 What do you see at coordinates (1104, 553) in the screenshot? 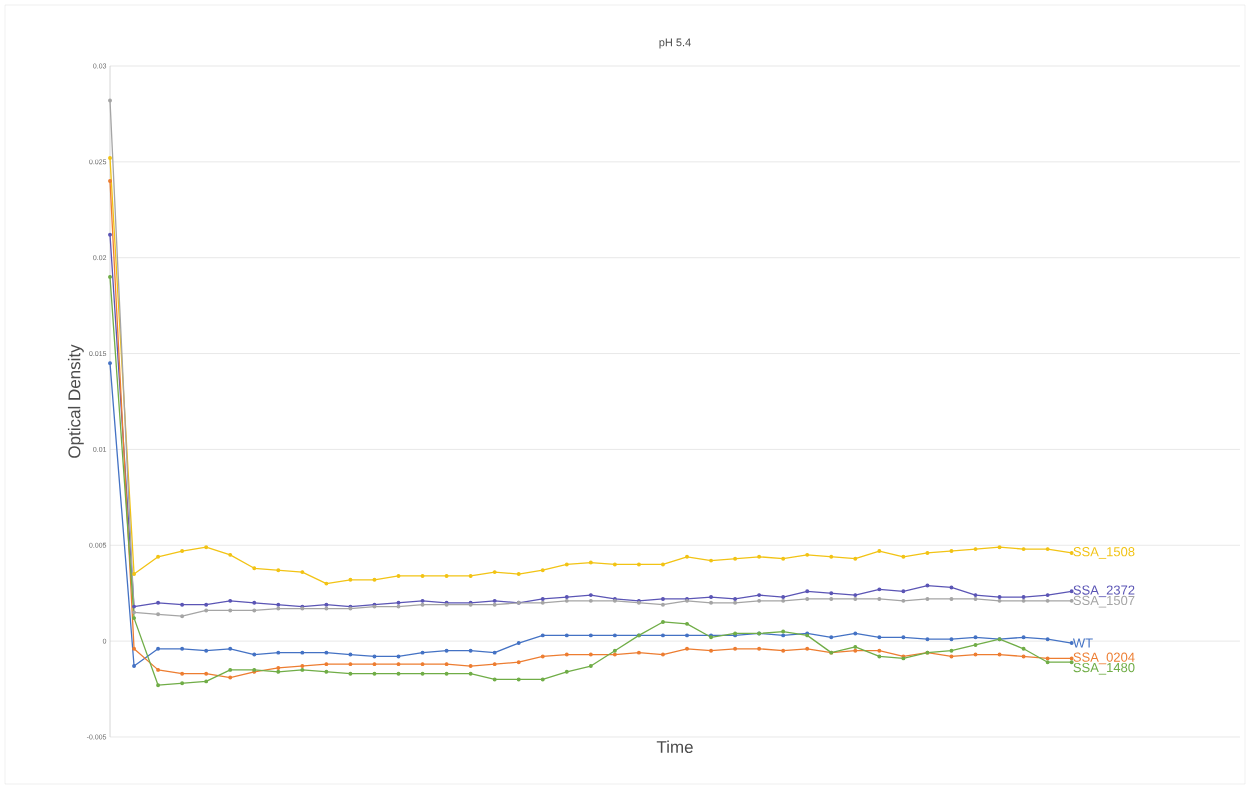
I see `series-label: SSA_1508` at bounding box center [1104, 553].